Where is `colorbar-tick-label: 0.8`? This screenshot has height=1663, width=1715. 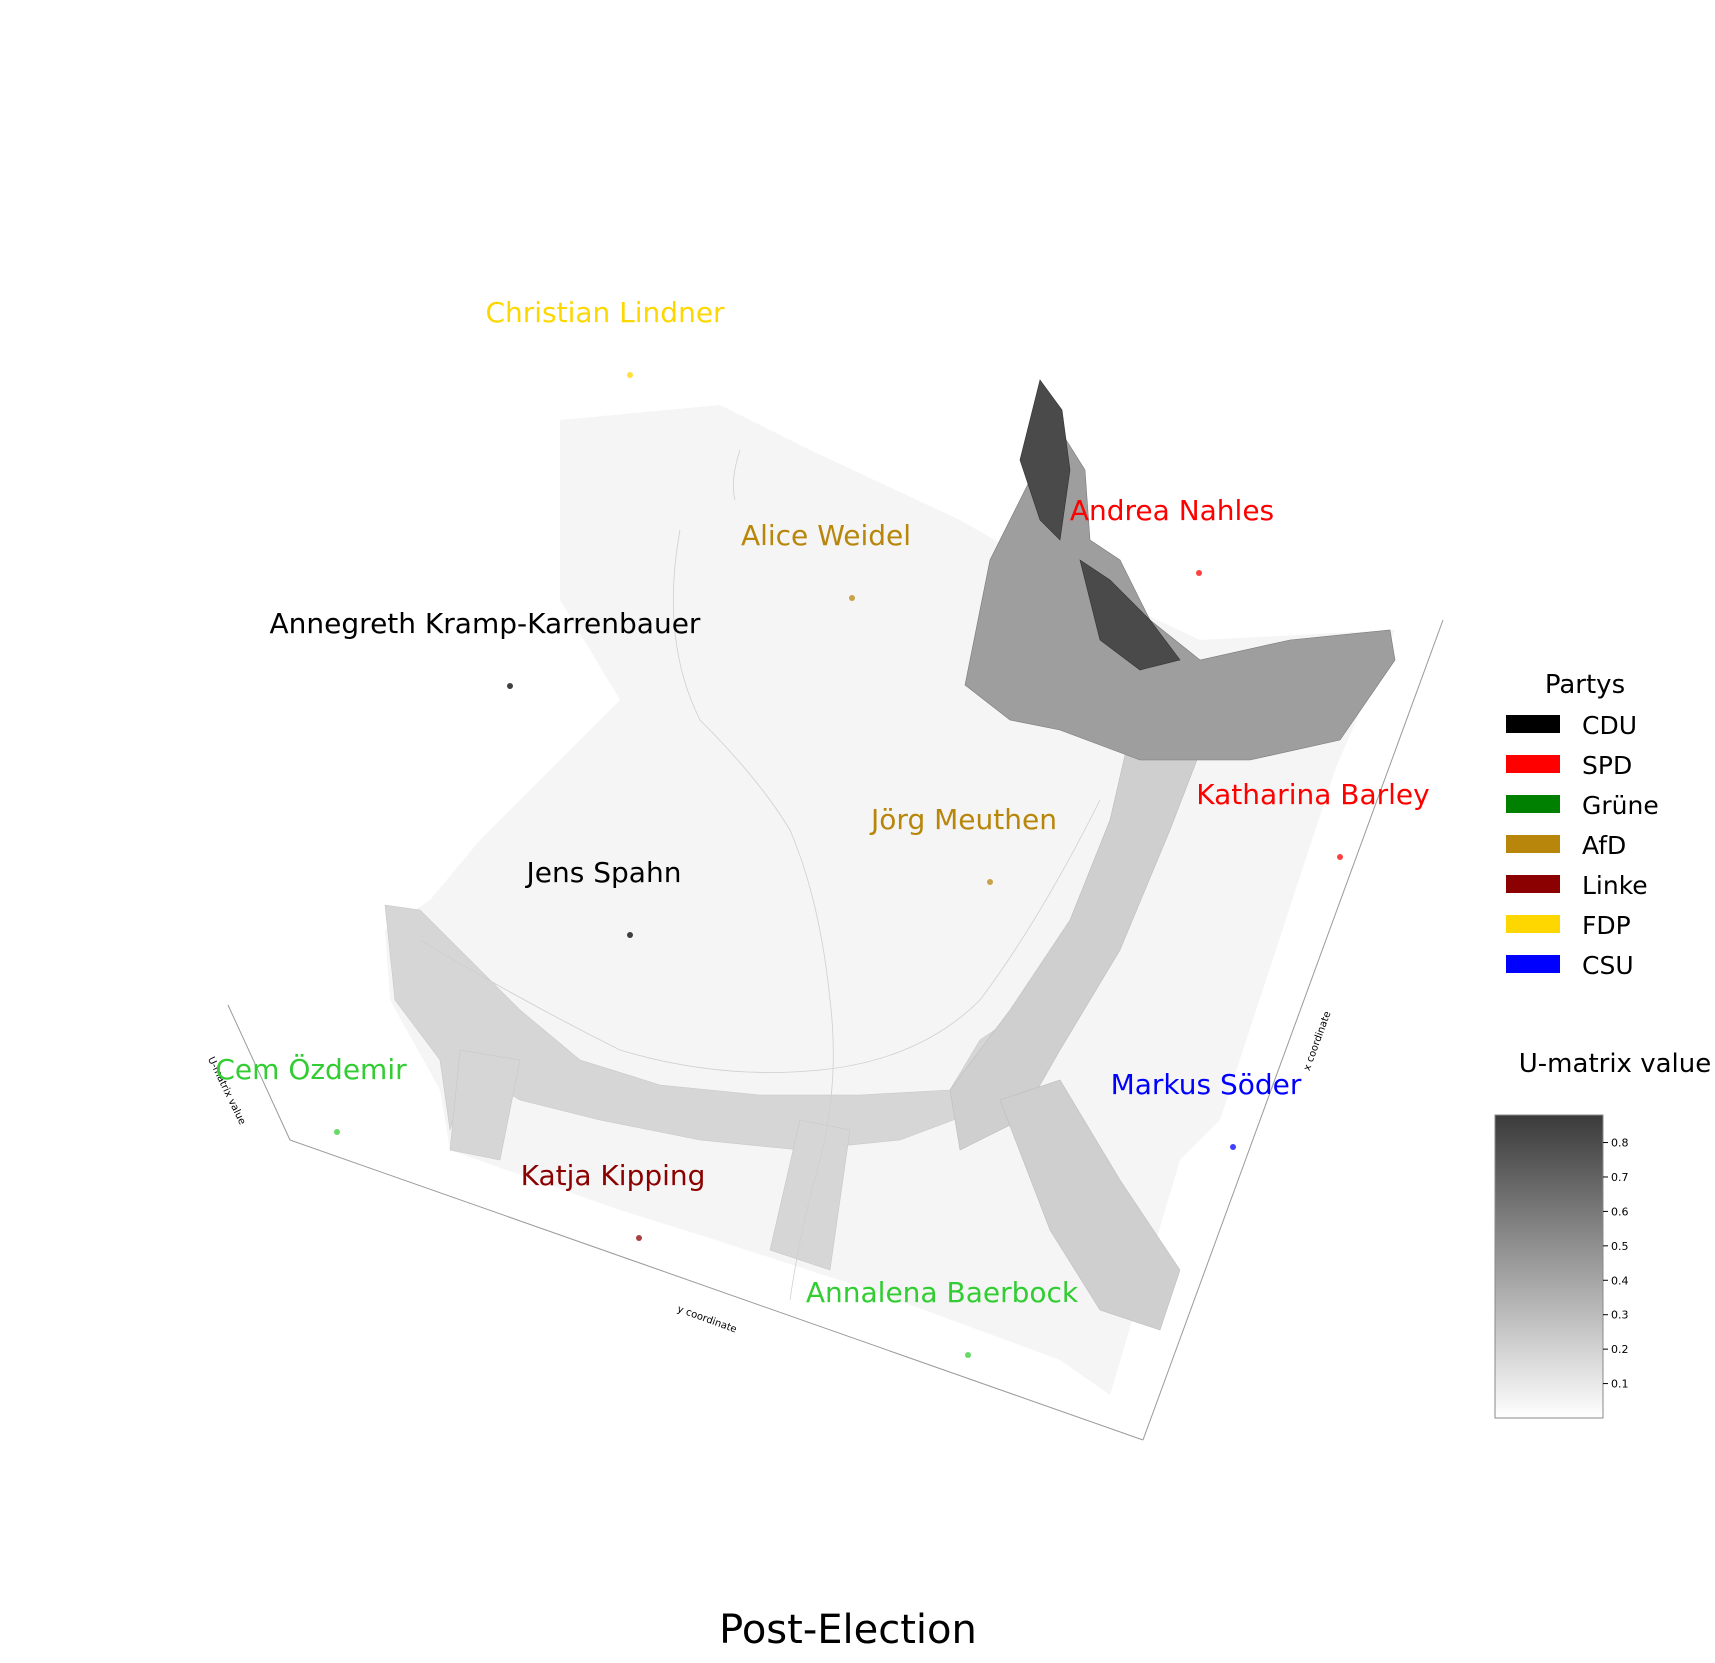
colorbar-tick-label: 0.8 is located at coordinates (1620, 1143).